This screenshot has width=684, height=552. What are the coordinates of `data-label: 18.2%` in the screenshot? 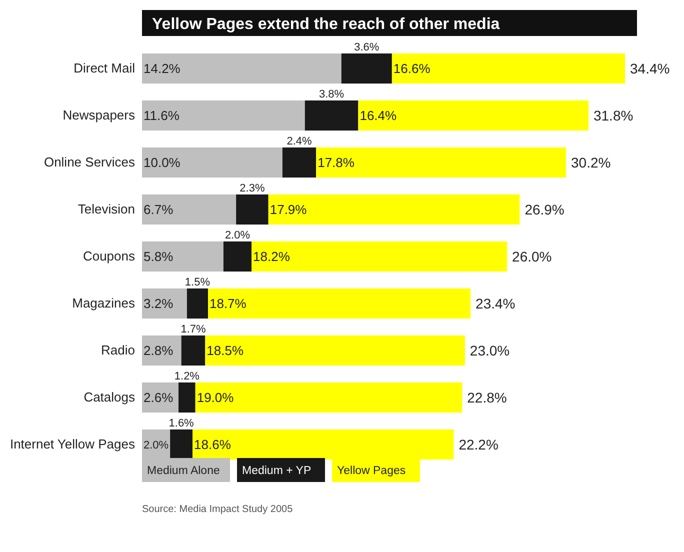 It's located at (271, 256).